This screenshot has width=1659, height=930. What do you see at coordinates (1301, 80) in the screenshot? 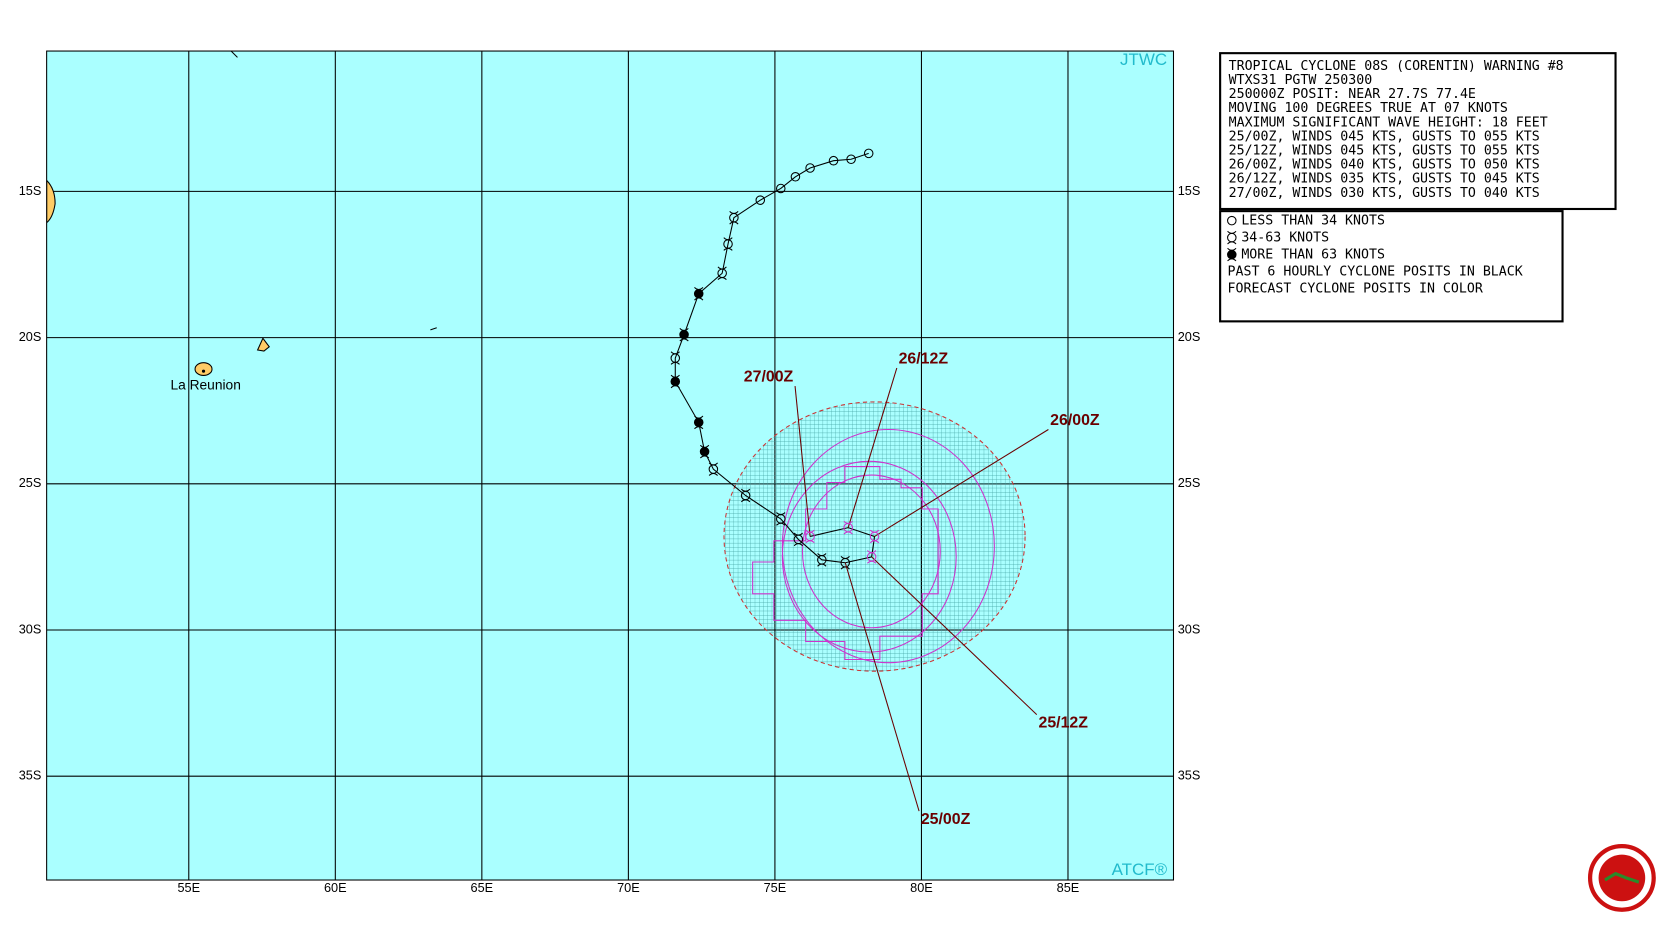
I see `warning-line: WTXS31 PGTW 250300` at bounding box center [1301, 80].